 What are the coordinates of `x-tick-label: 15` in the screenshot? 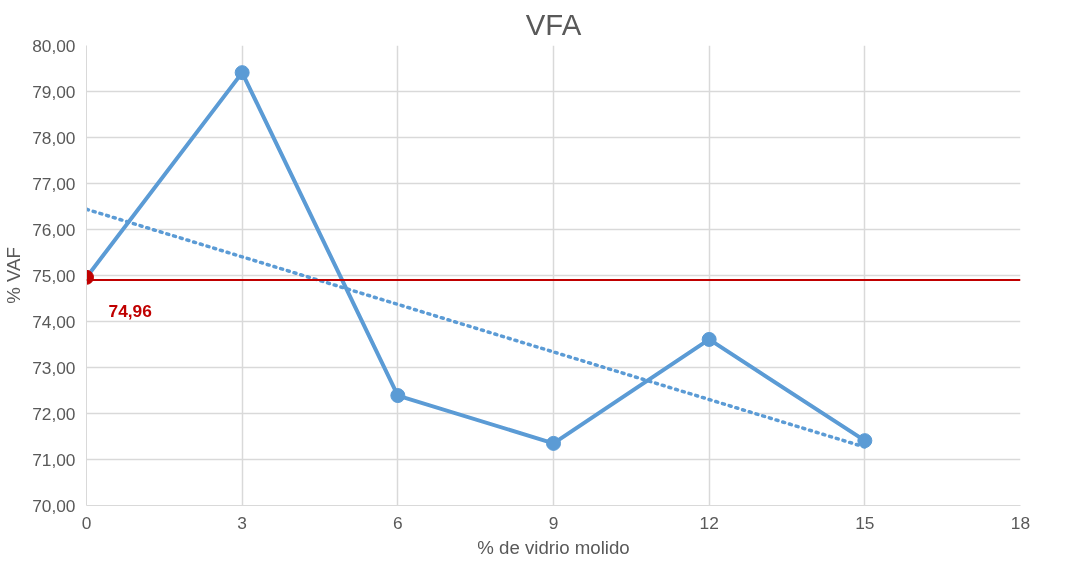 It's located at (865, 522).